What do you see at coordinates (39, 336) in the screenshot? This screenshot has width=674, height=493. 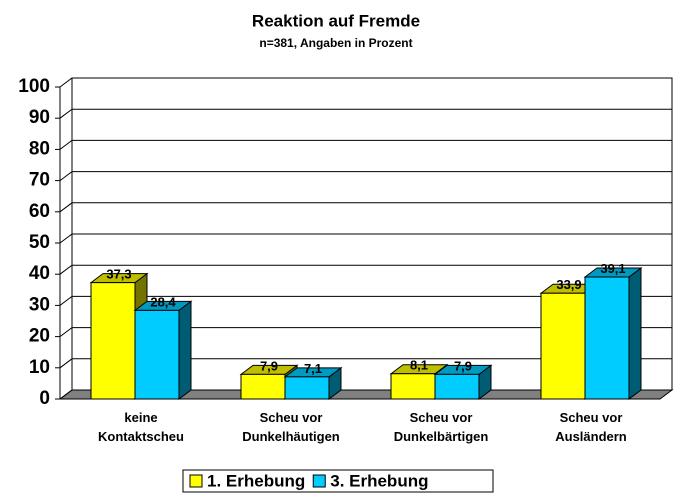 I see `y-tick-label: 20` at bounding box center [39, 336].